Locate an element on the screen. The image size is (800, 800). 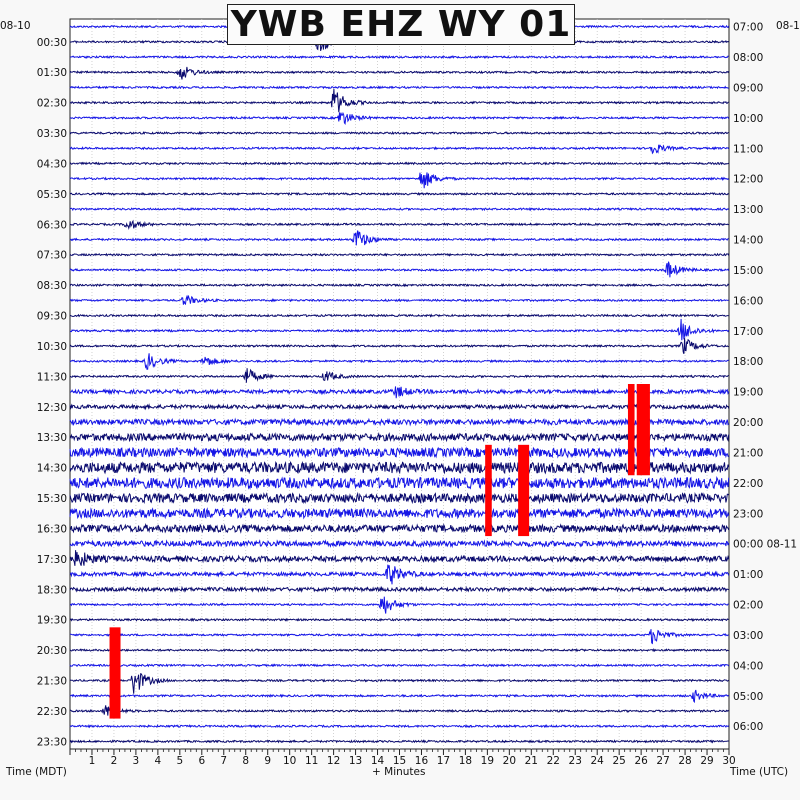
right-time-label: 02:00 is located at coordinates (748, 606).